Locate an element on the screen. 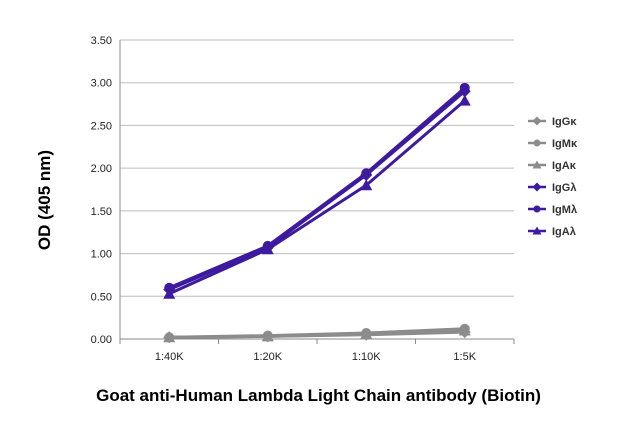 This screenshot has height=438, width=637. legend-item: IgGλ is located at coordinates (552, 188).